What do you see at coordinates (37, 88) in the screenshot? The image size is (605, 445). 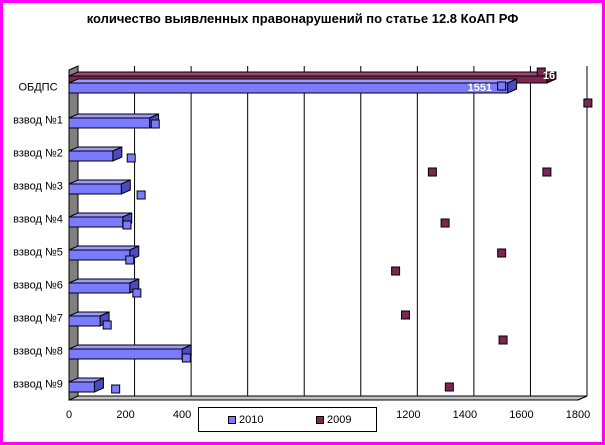 I see `category-label: ОБДПС` at bounding box center [37, 88].